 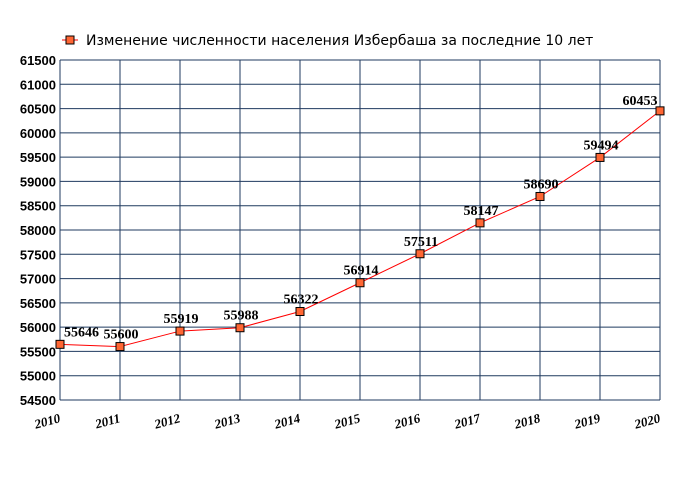 What do you see at coordinates (647, 421) in the screenshot?
I see `x-tick-label: 2020` at bounding box center [647, 421].